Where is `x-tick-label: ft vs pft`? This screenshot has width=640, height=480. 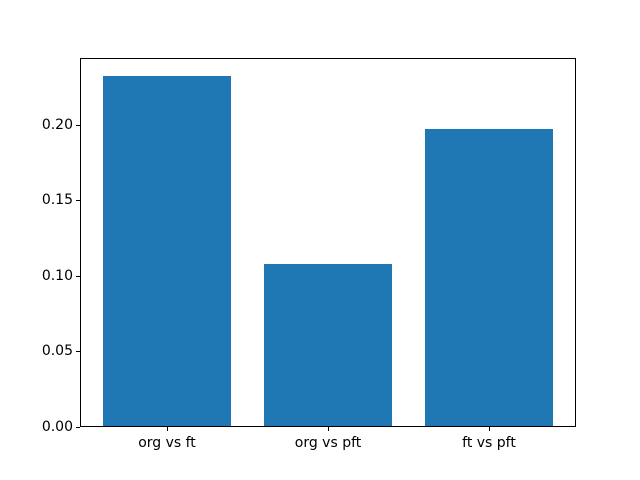
x-tick-label: ft vs pft is located at coordinates (489, 443).